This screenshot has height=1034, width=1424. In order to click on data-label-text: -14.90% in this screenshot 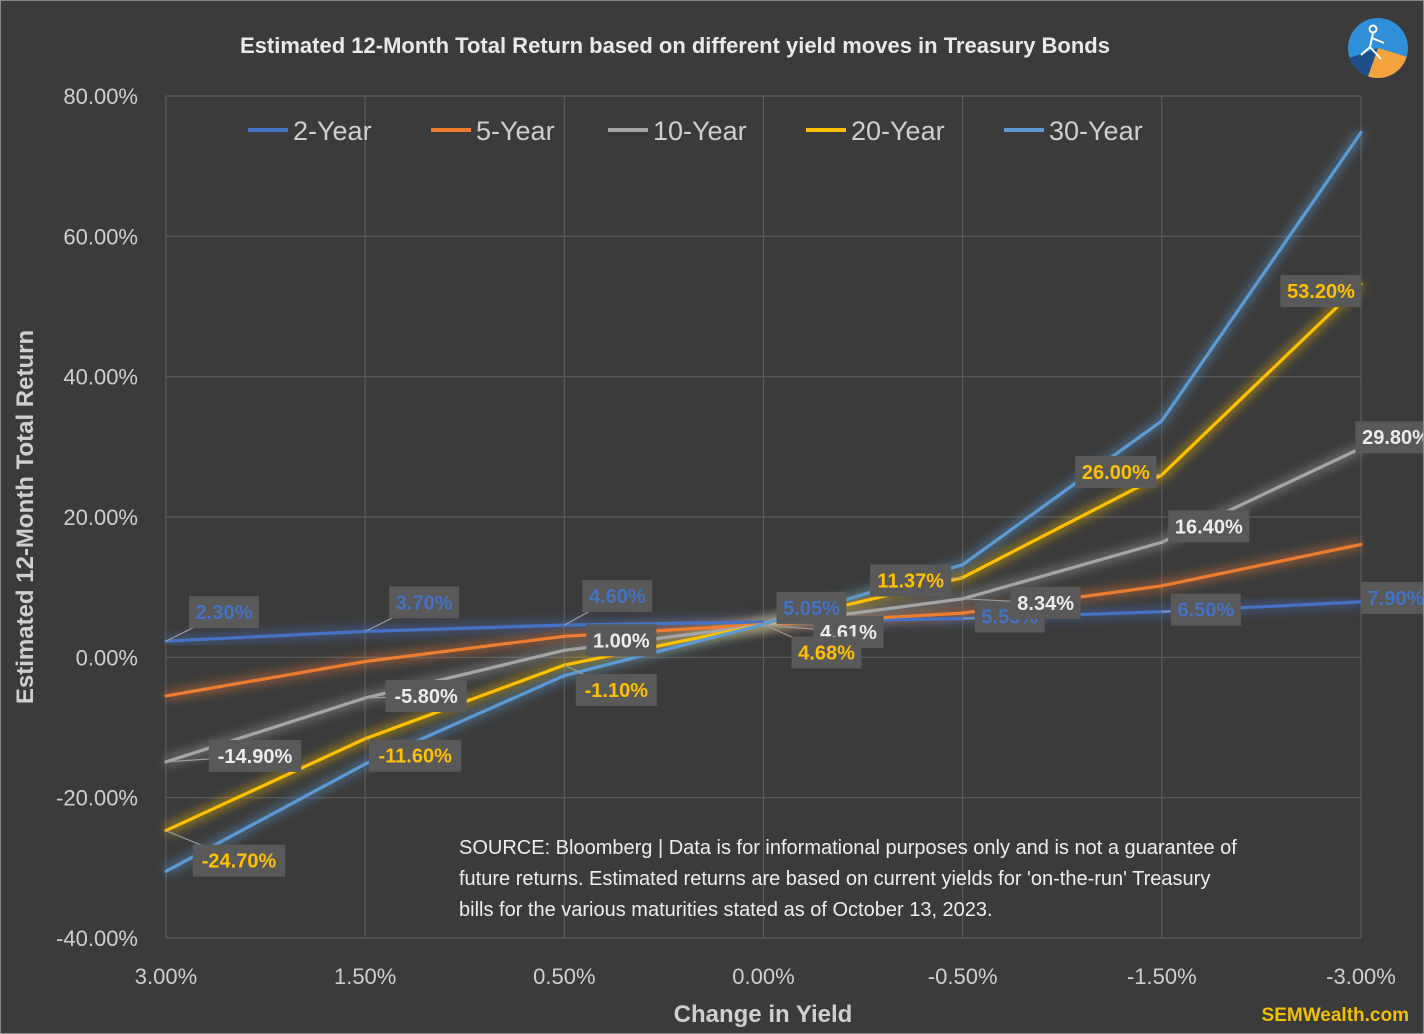, I will do `click(255, 757)`.